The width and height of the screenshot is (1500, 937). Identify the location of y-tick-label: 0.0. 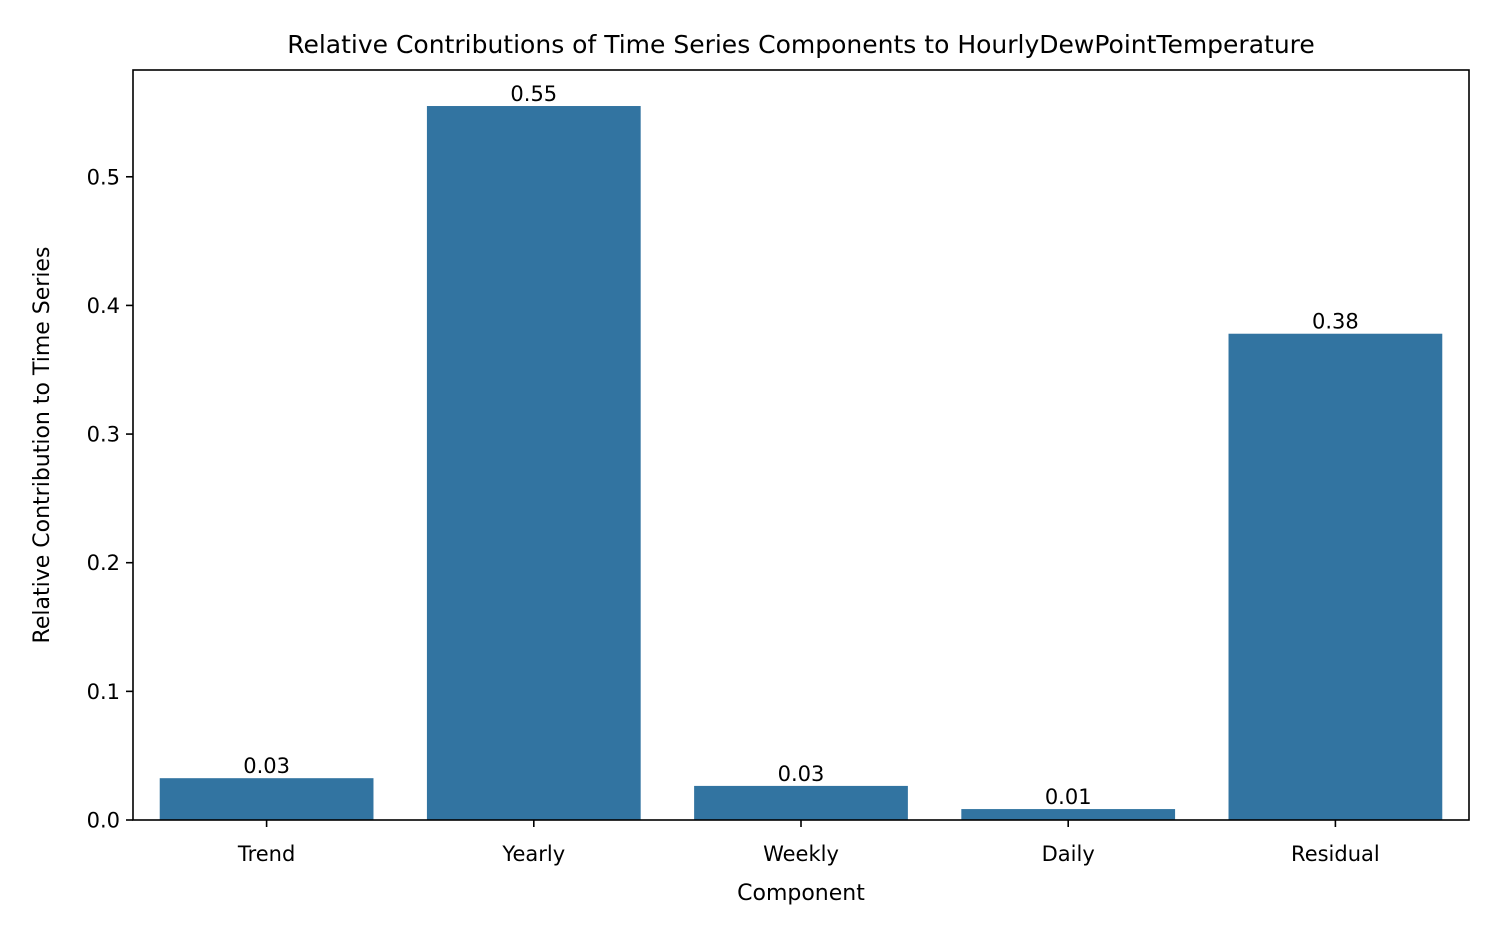
(103, 821).